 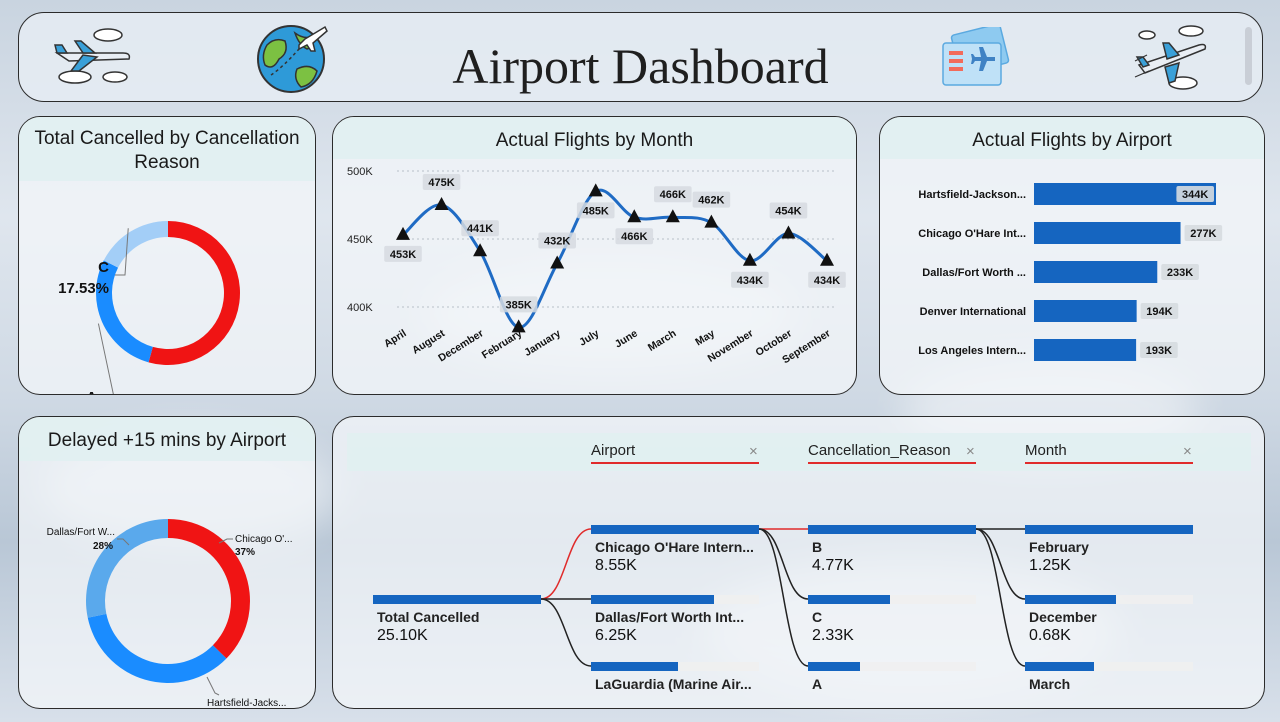 I want to click on data-label: 441K, so click(x=480, y=229).